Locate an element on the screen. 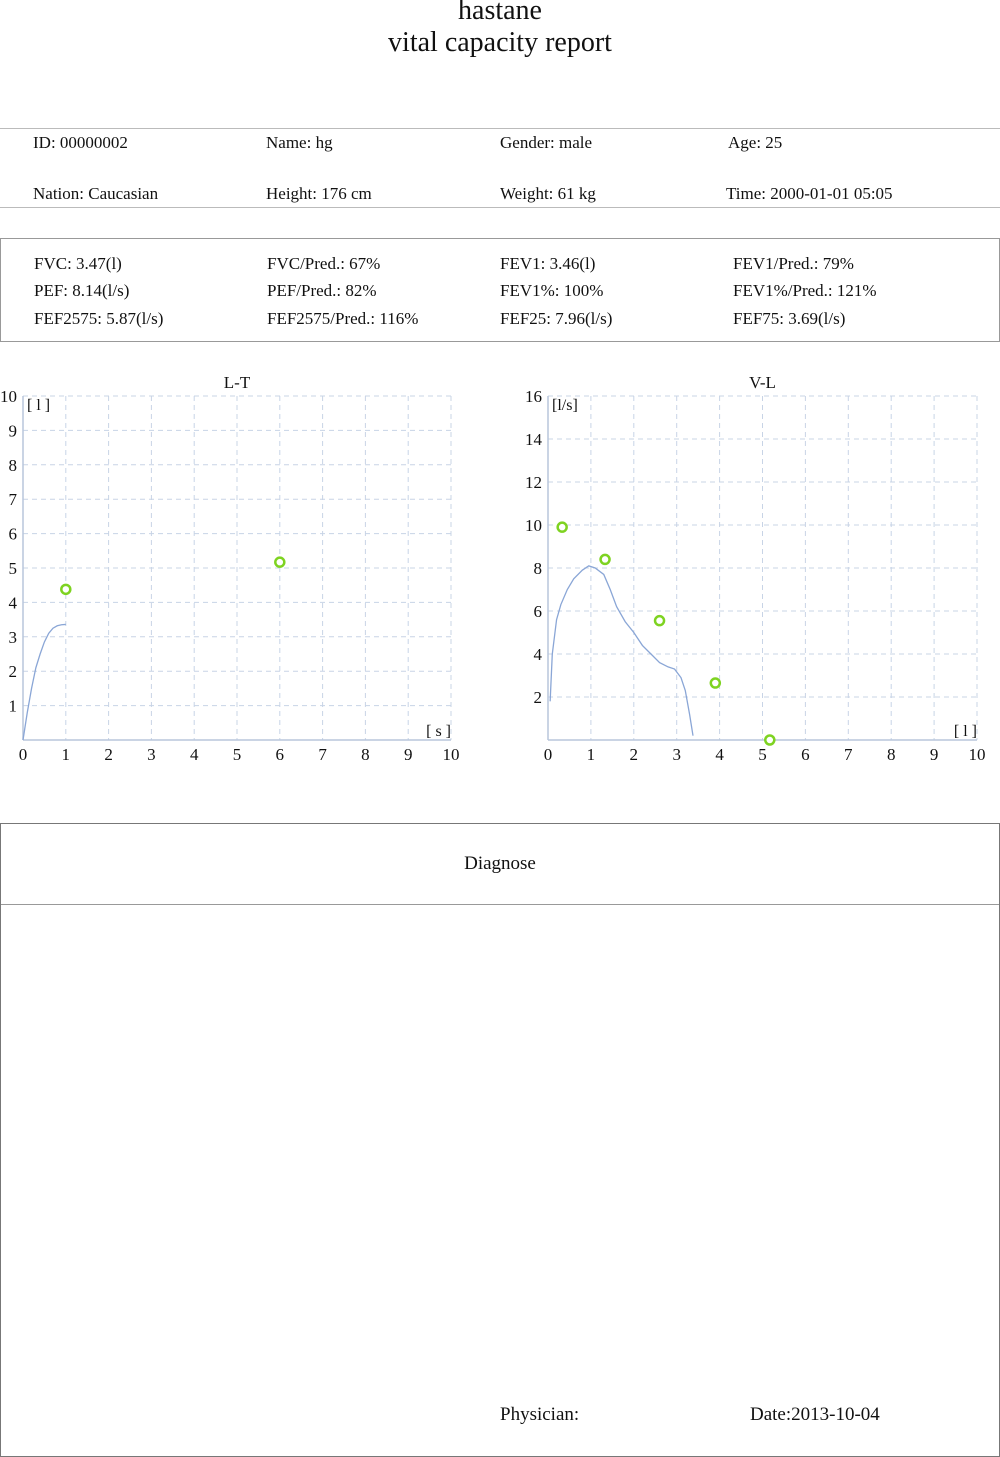  result-fev1-percent-pred: FEV1%/Pred.: 121% is located at coordinates (805, 290).